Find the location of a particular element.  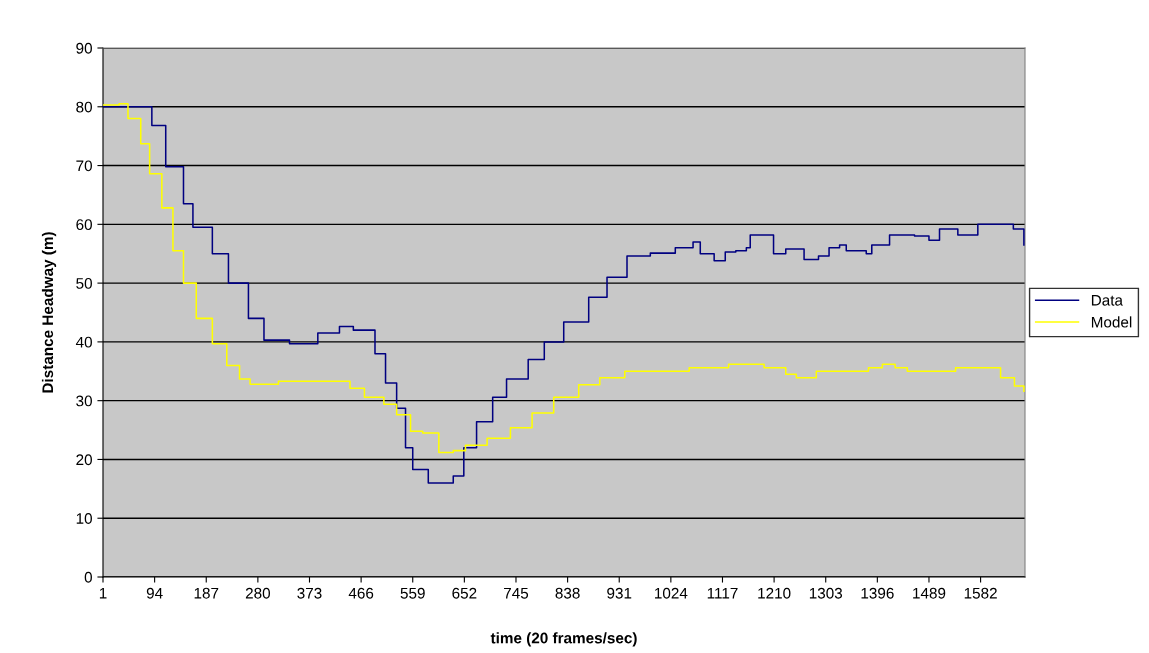

x-tick-label: 559 is located at coordinates (412, 593).